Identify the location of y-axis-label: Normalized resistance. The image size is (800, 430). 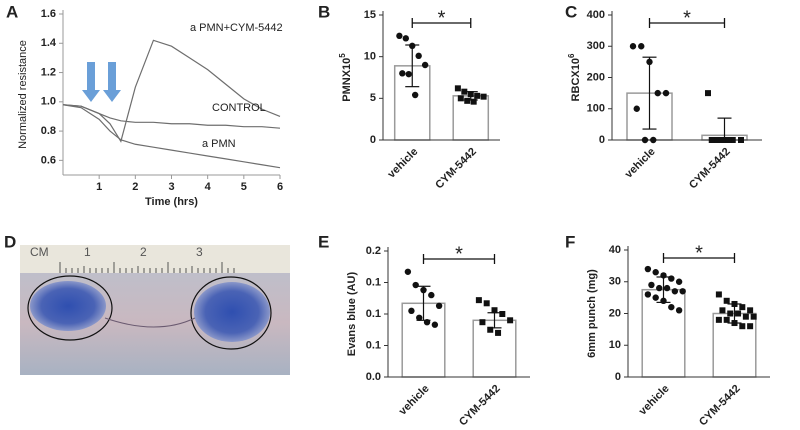
(23, 94).